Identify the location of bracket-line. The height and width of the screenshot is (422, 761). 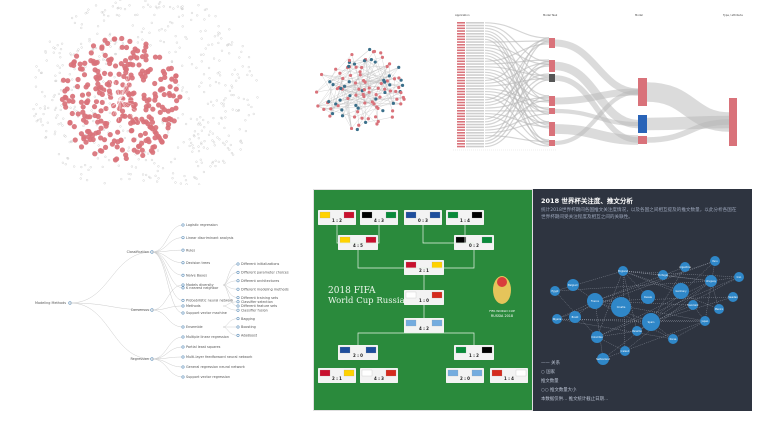
(449, 338).